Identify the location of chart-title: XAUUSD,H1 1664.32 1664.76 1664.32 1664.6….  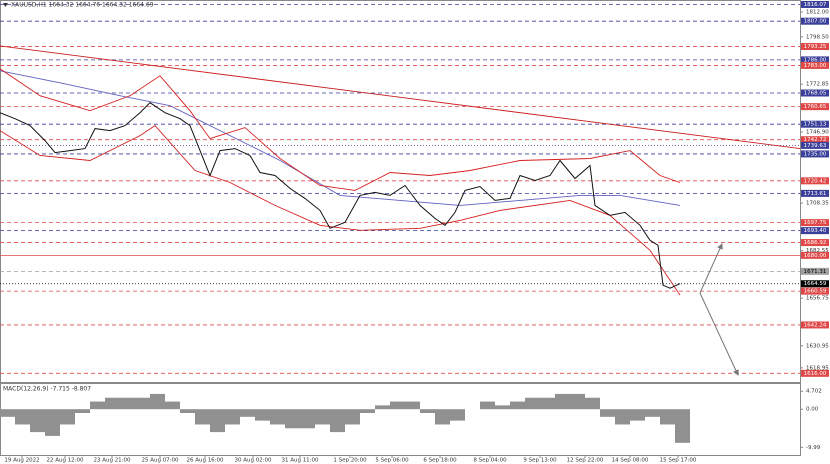
(82, 5).